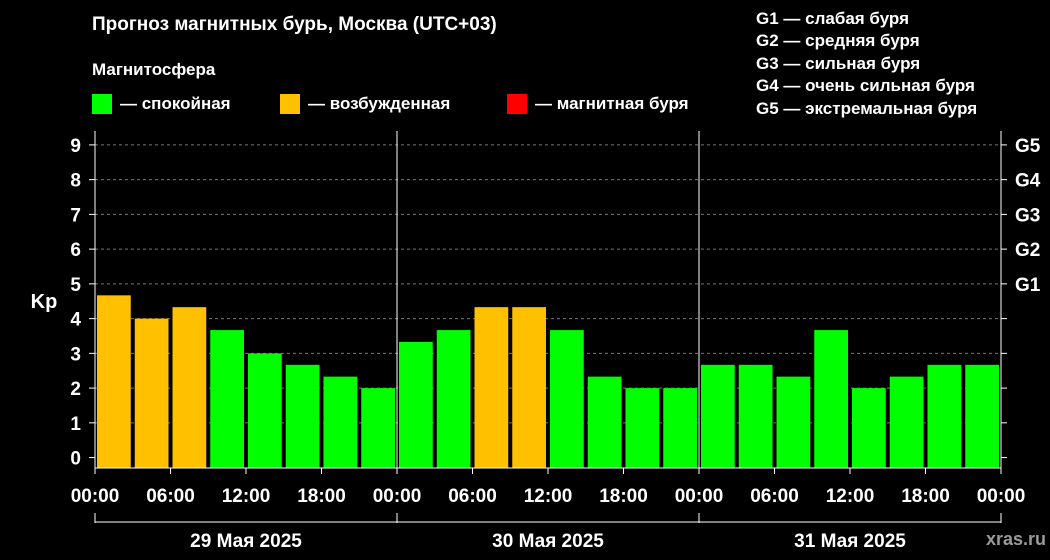  Describe the element at coordinates (154, 69) in the screenshot. I see `legend-title: Магнитосфера` at that location.